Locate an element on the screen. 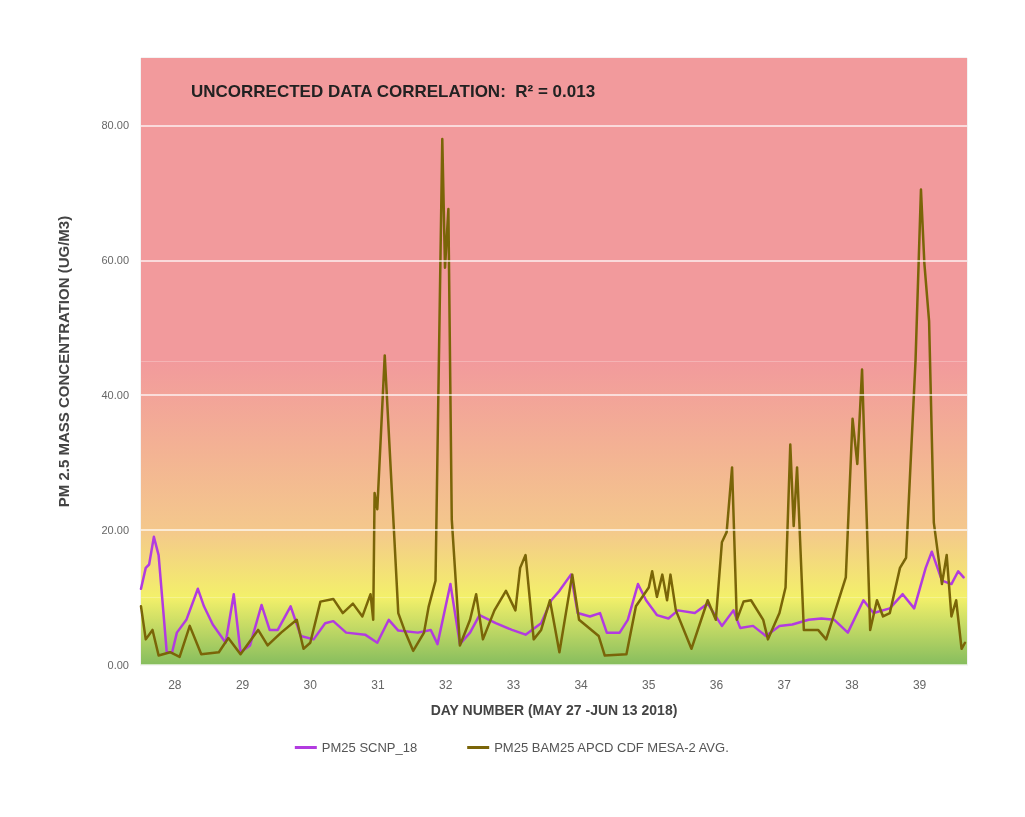  y-tick-label: 0.00 is located at coordinates (118, 665).